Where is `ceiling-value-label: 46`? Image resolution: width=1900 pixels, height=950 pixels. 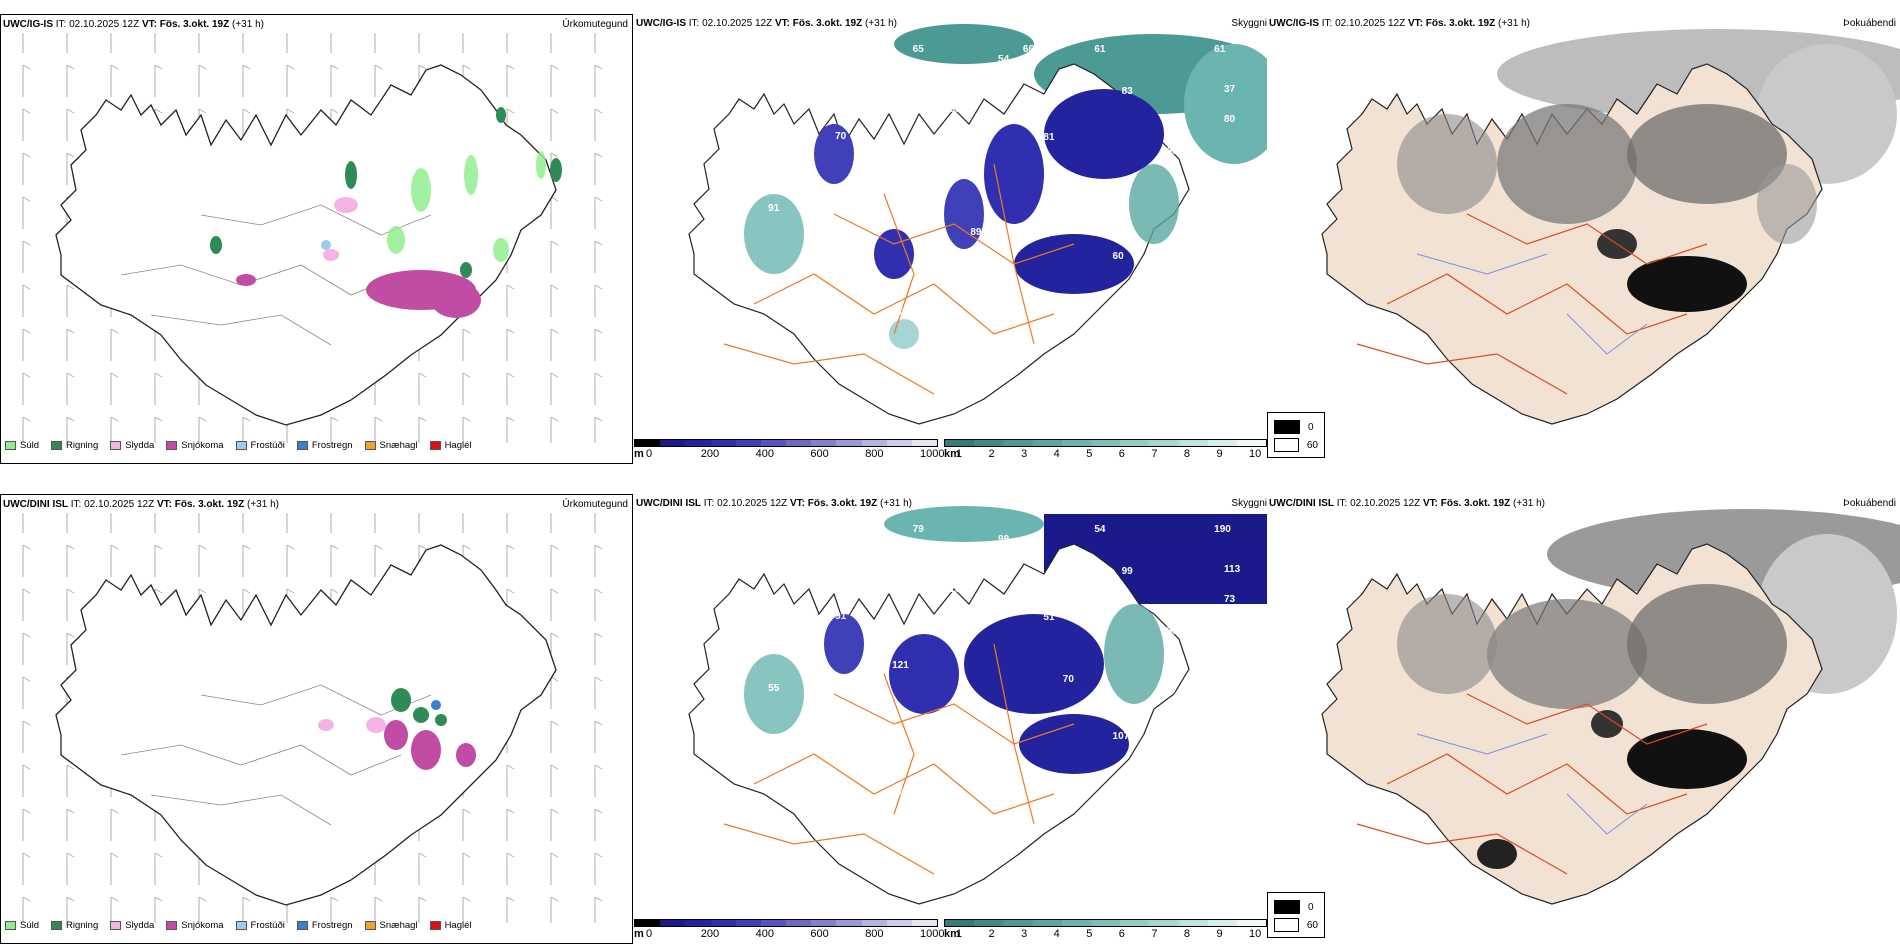 ceiling-value-label: 46 is located at coordinates (898, 186).